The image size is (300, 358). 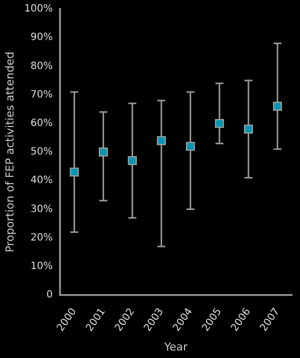 What do you see at coordinates (9, 152) in the screenshot?
I see `y-axis-title: Proportion of FEP activities attended` at bounding box center [9, 152].